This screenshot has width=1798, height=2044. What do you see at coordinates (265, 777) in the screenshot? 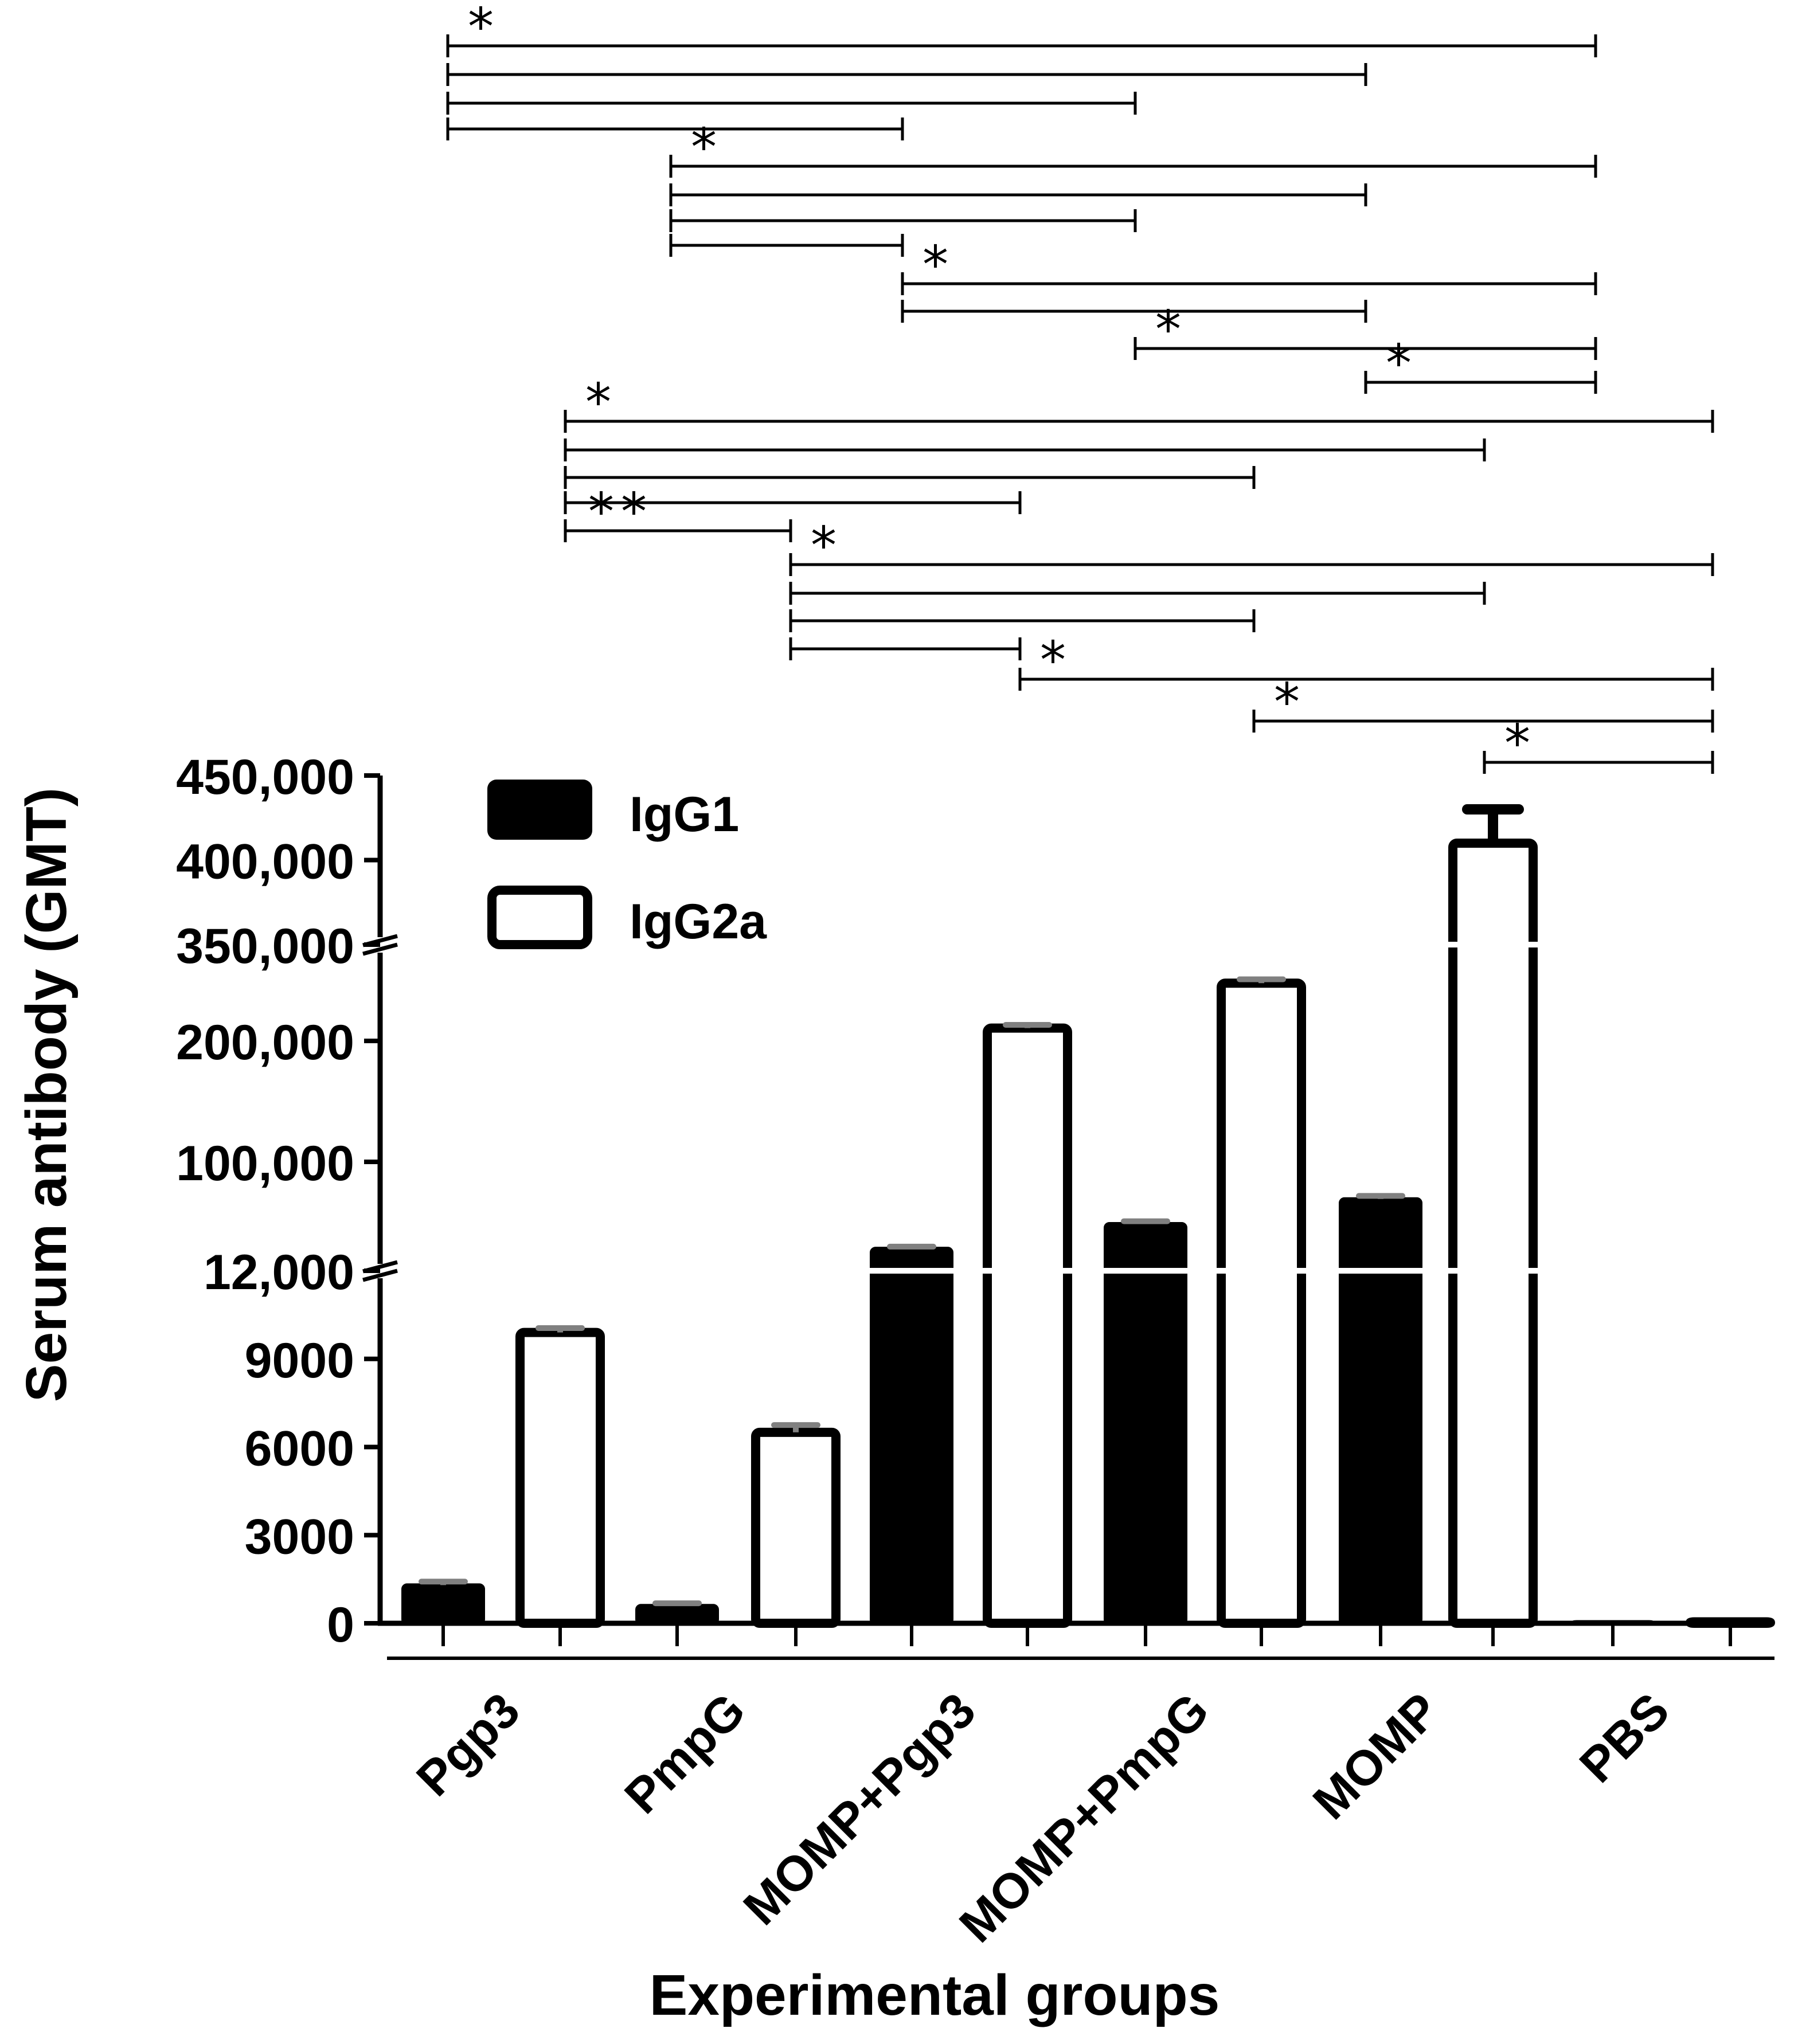
I see `y-tick-label: 450,000` at bounding box center [265, 777].